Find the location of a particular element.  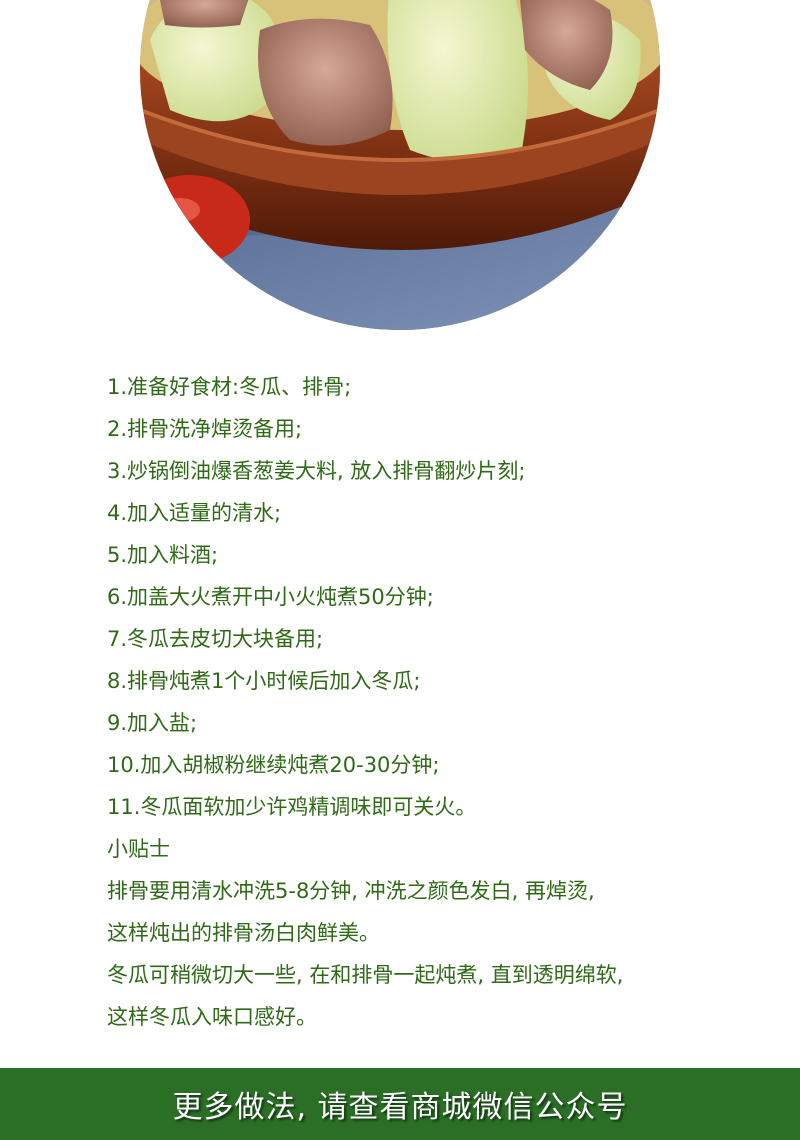

tip-line: 排骨要用清水冲洗5-8分钟, 冲洗之颜色发白, 再焯烫, is located at coordinates (351, 891).